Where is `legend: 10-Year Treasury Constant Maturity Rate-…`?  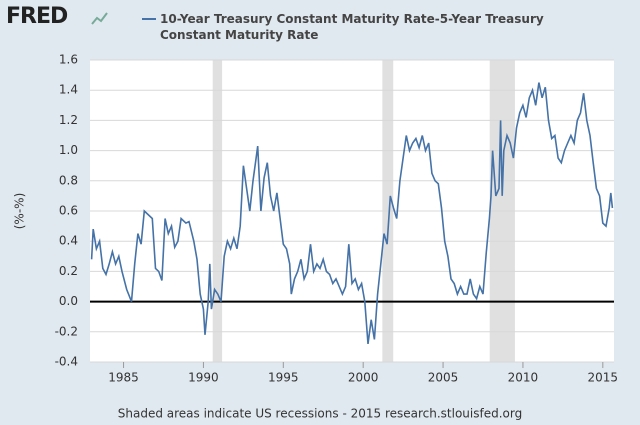
legend: 10-Year Treasury Constant Maturity Rate-… is located at coordinates (371, 27).